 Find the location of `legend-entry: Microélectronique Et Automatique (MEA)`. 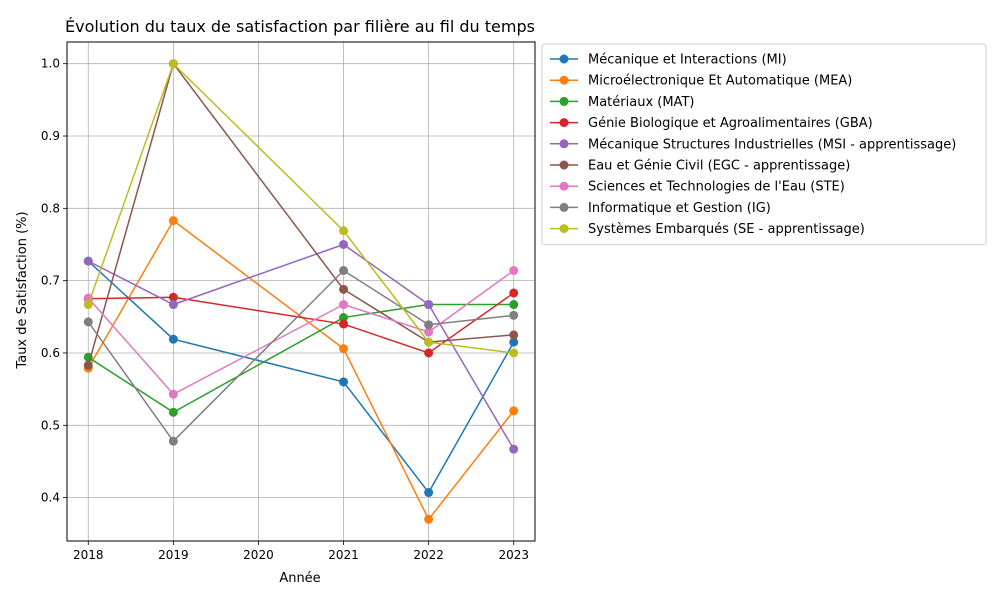

legend-entry: Microélectronique Et Automatique (MEA) is located at coordinates (701, 81).